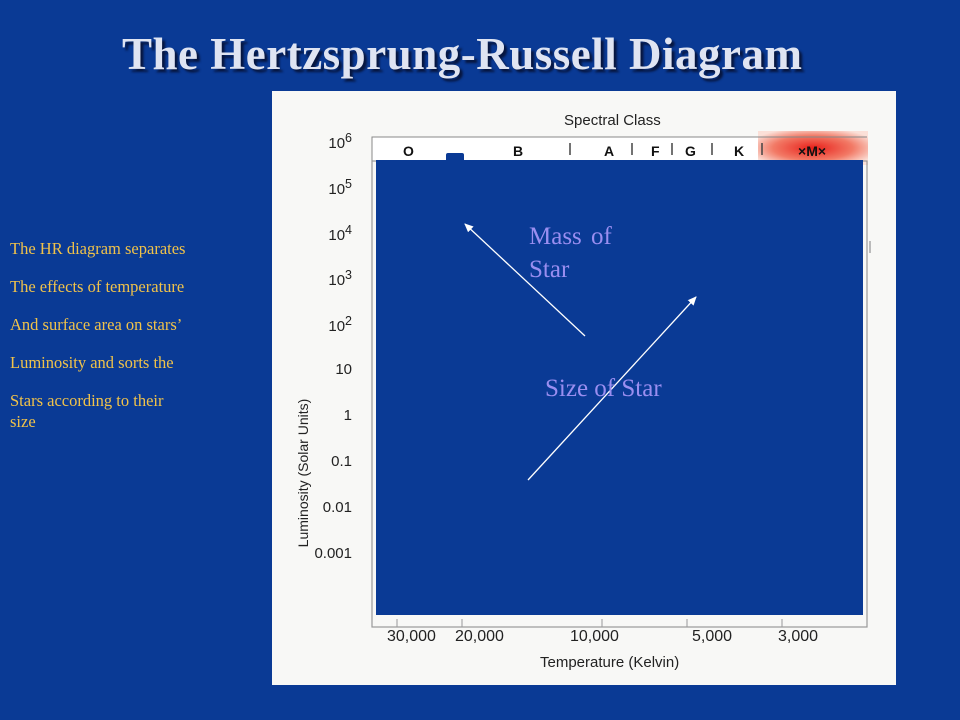 The width and height of the screenshot is (960, 720). I want to click on spectral-class-f: F, so click(655, 151).